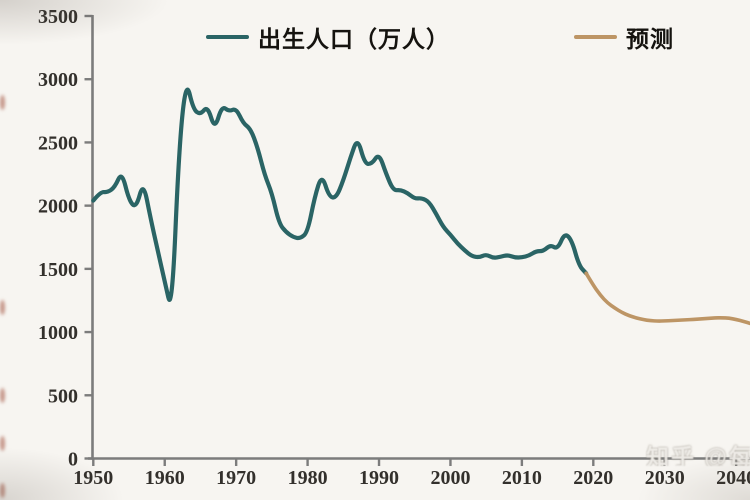 The width and height of the screenshot is (750, 500). What do you see at coordinates (733, 478) in the screenshot?
I see `x-tick-label: 2040` at bounding box center [733, 478].